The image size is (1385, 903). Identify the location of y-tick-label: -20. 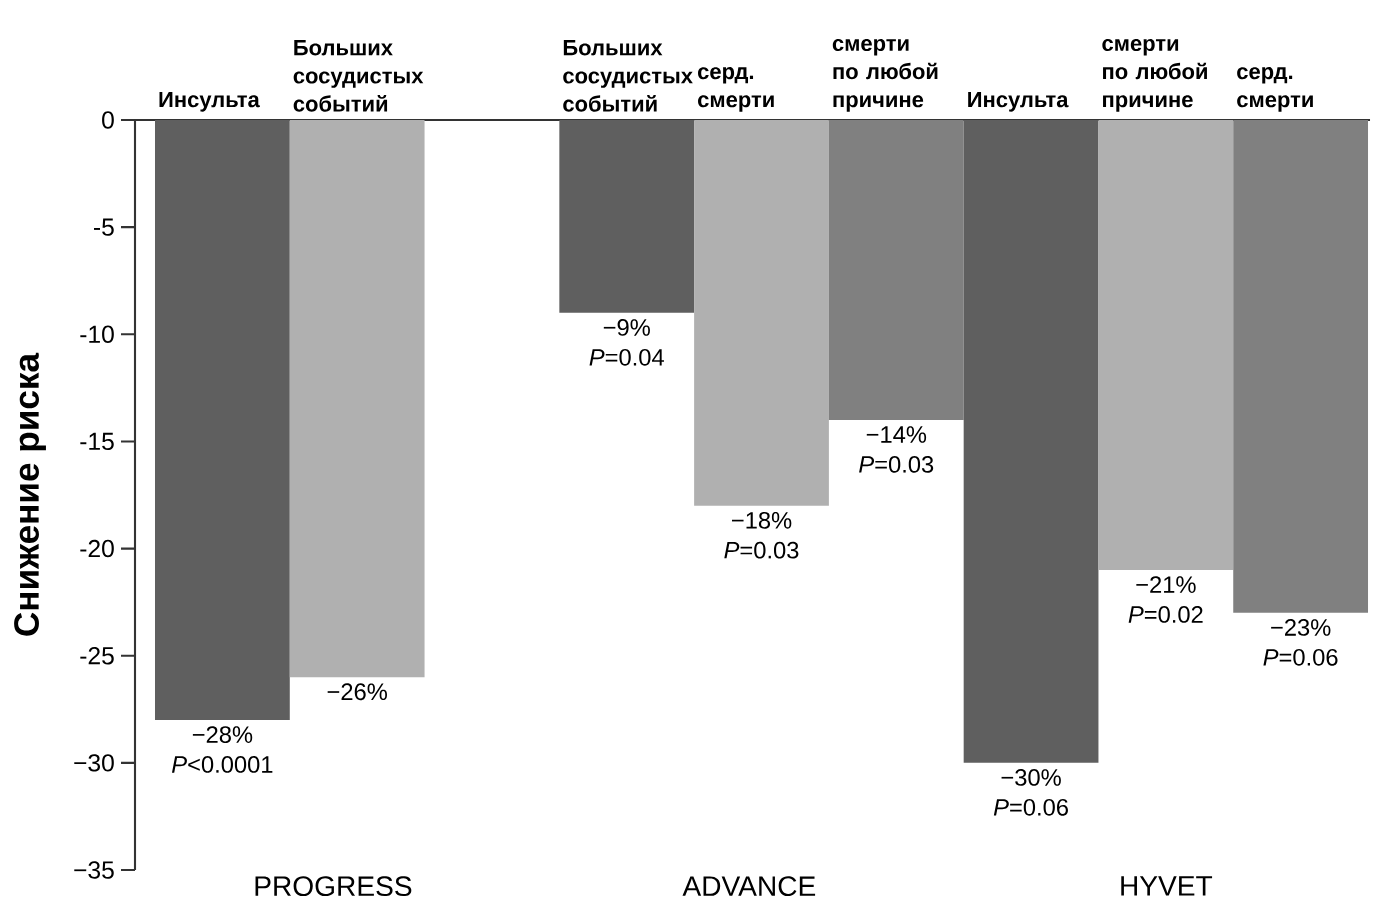
(97, 548).